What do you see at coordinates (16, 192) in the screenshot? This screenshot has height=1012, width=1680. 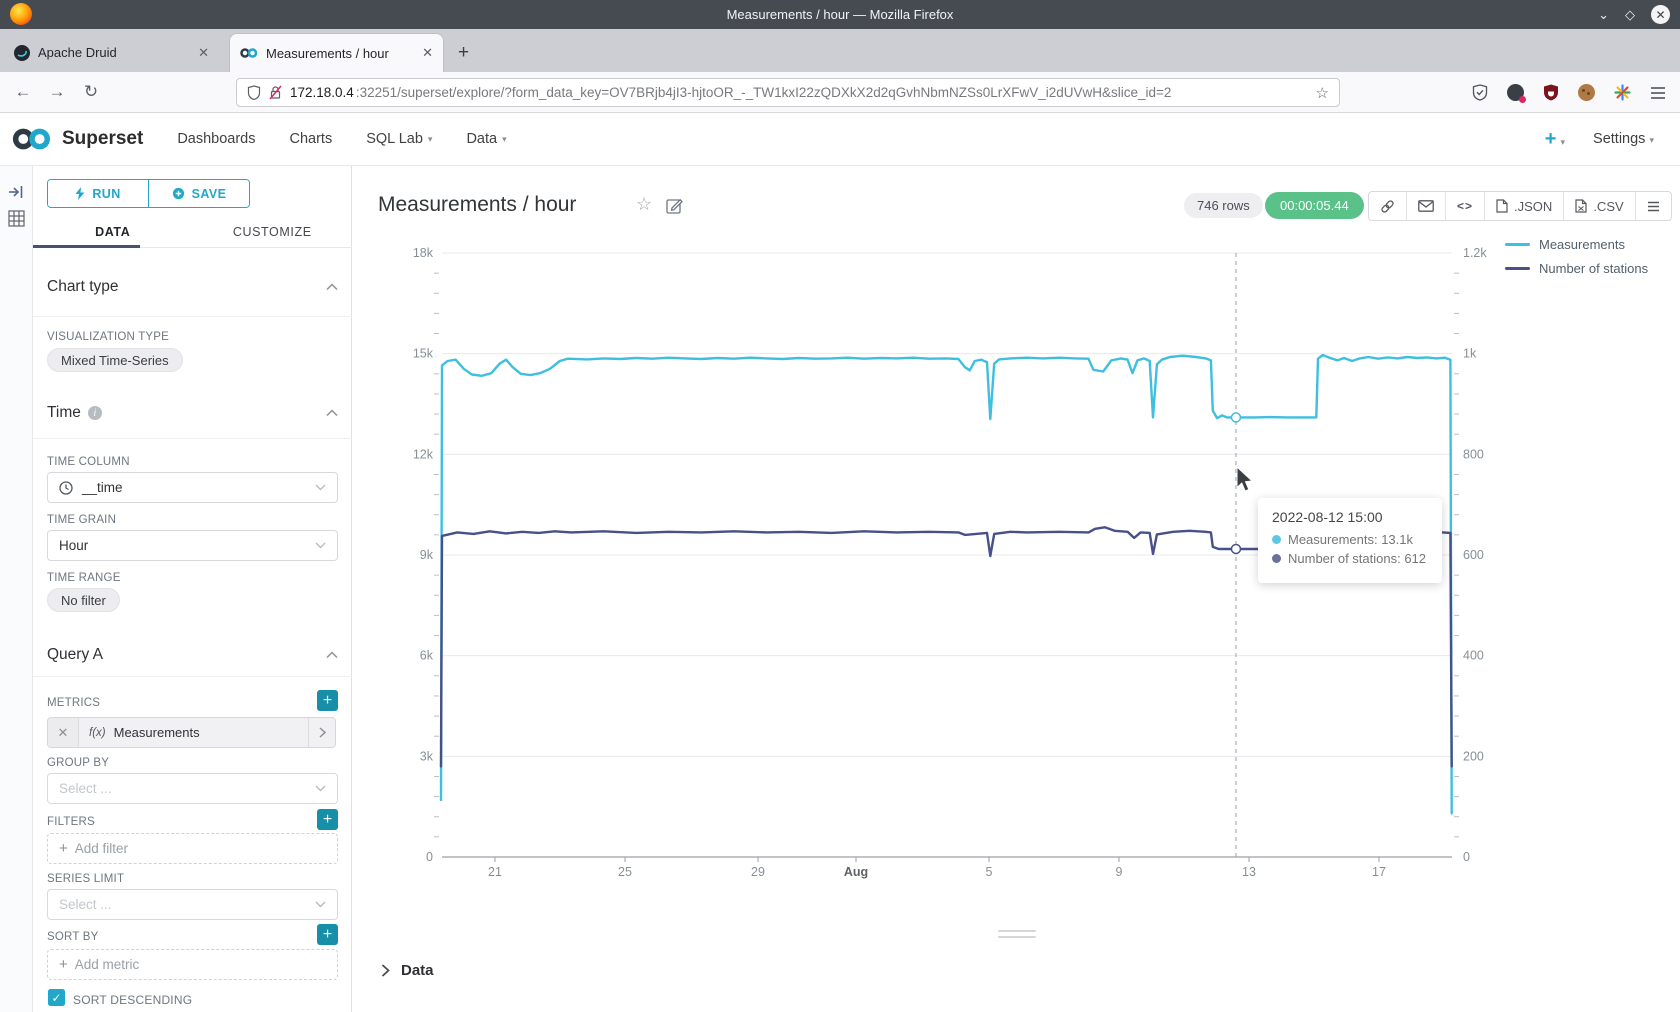 I see `expand-panel-icon` at bounding box center [16, 192].